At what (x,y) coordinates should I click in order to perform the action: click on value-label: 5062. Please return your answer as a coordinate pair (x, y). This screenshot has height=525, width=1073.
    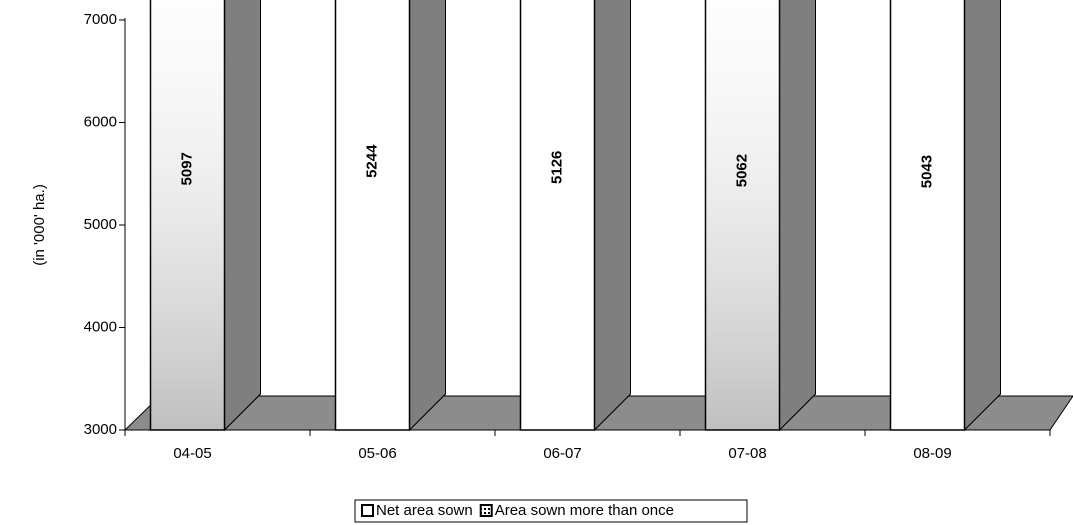
    Looking at the image, I should click on (741, 170).